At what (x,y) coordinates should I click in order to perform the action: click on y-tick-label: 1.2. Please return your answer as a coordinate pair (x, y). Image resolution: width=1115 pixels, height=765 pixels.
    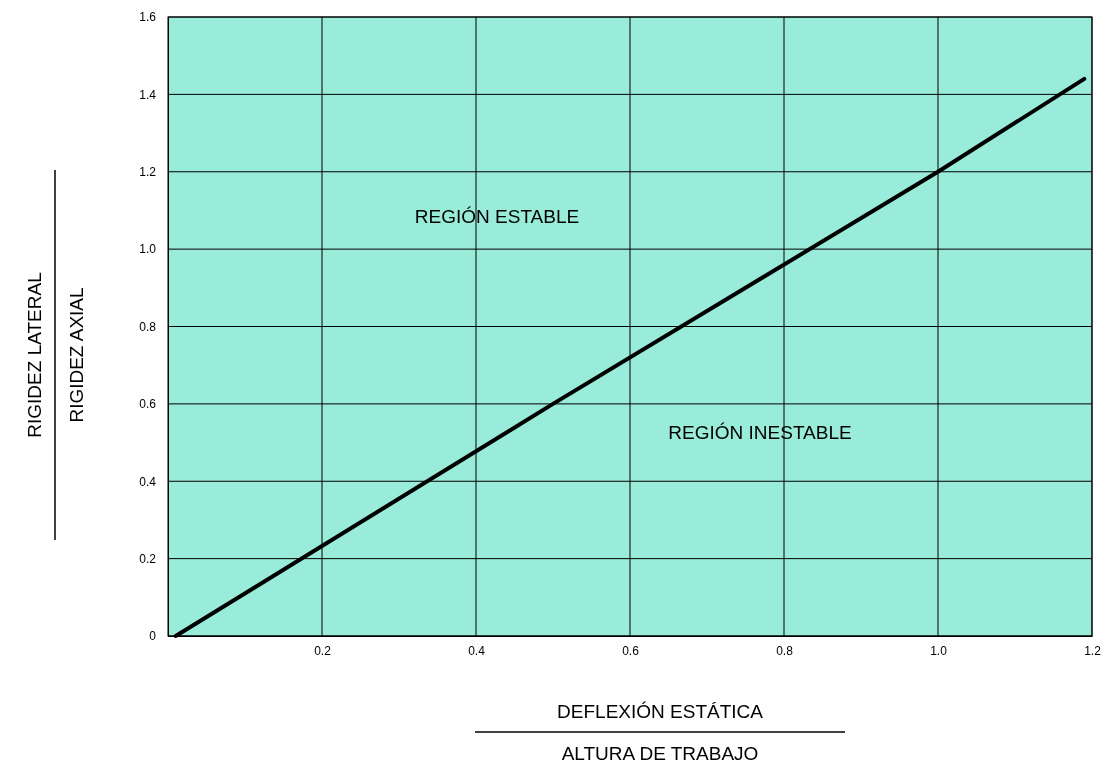
    Looking at the image, I should click on (148, 172).